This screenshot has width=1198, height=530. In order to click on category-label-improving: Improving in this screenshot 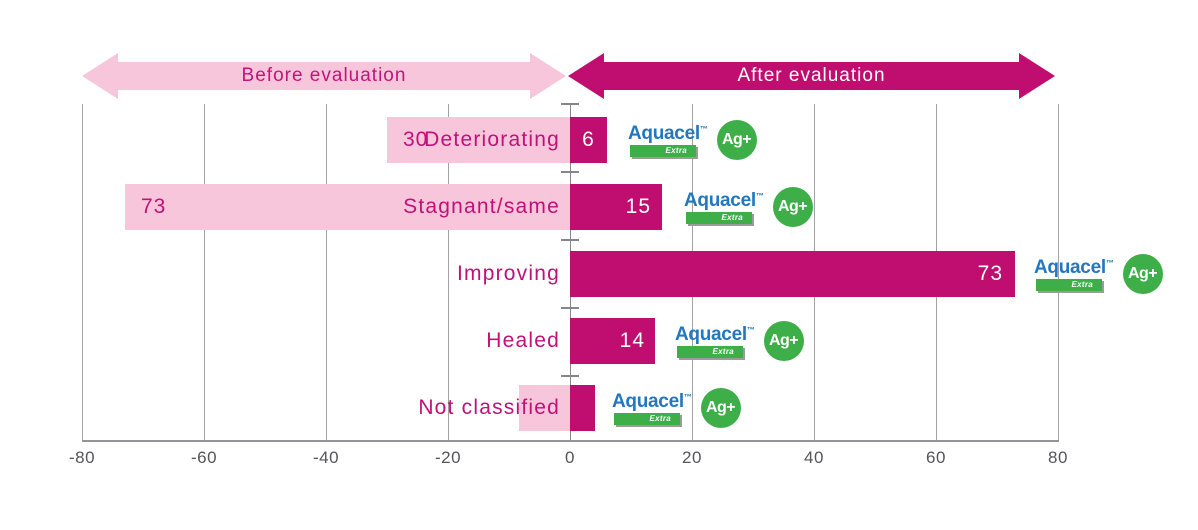, I will do `click(508, 273)`.